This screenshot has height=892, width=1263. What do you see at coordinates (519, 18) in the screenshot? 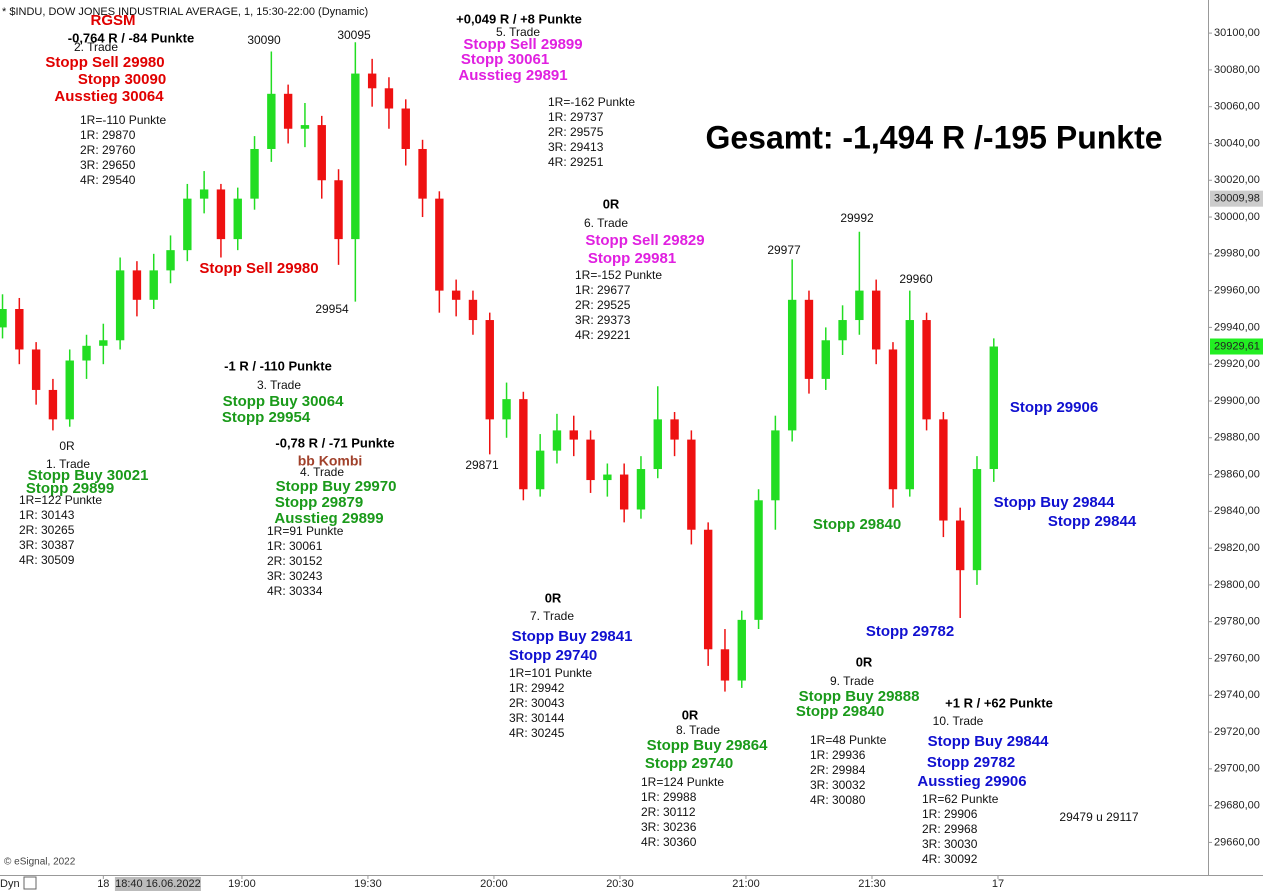
I see `annotation: +0,049 R / +8 Punkte` at bounding box center [519, 18].